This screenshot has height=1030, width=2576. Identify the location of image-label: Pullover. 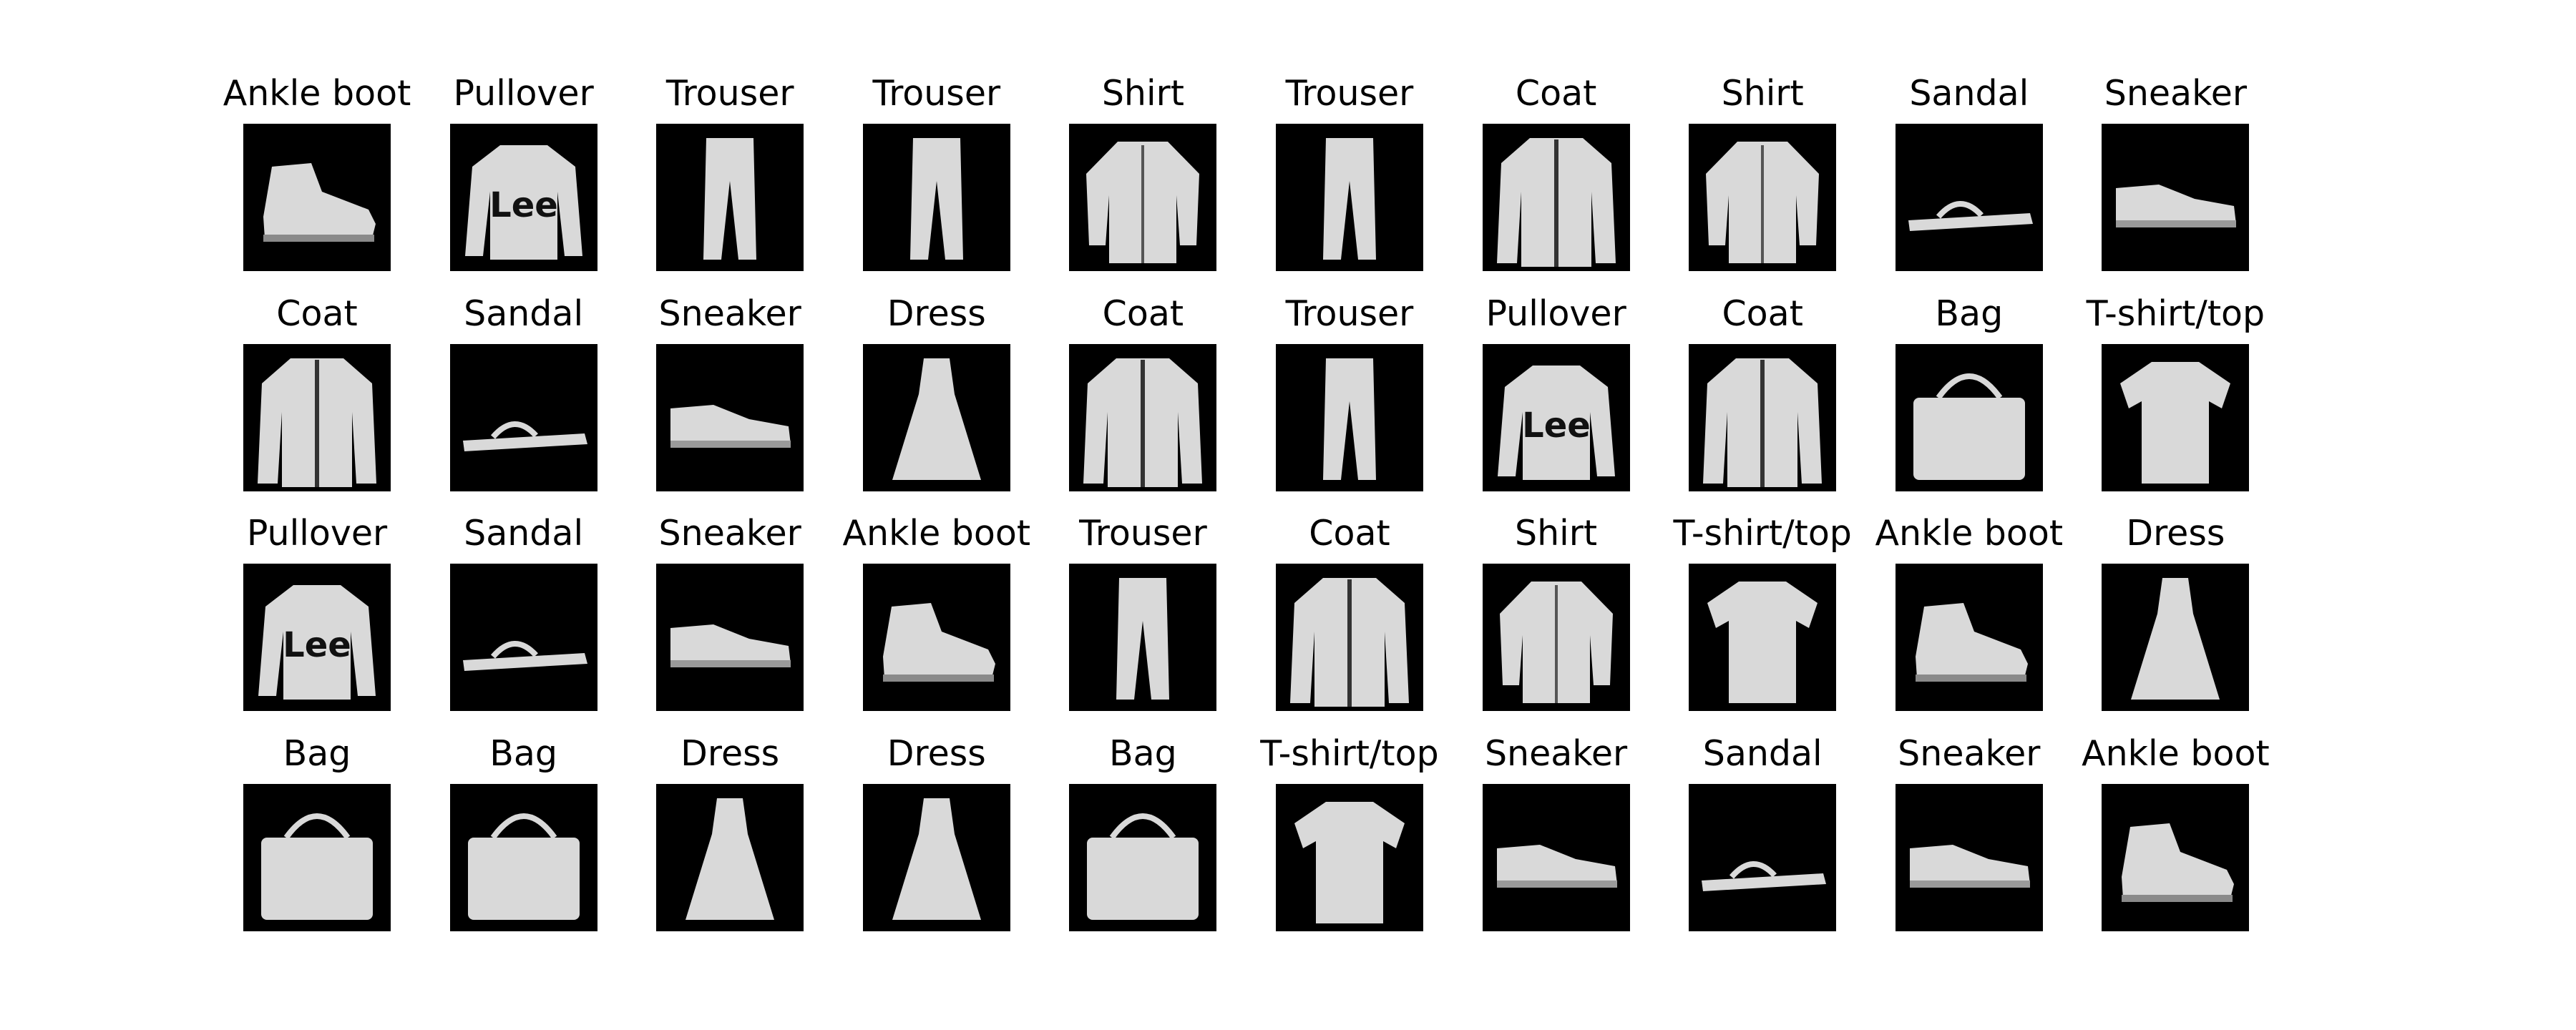
(1555, 313).